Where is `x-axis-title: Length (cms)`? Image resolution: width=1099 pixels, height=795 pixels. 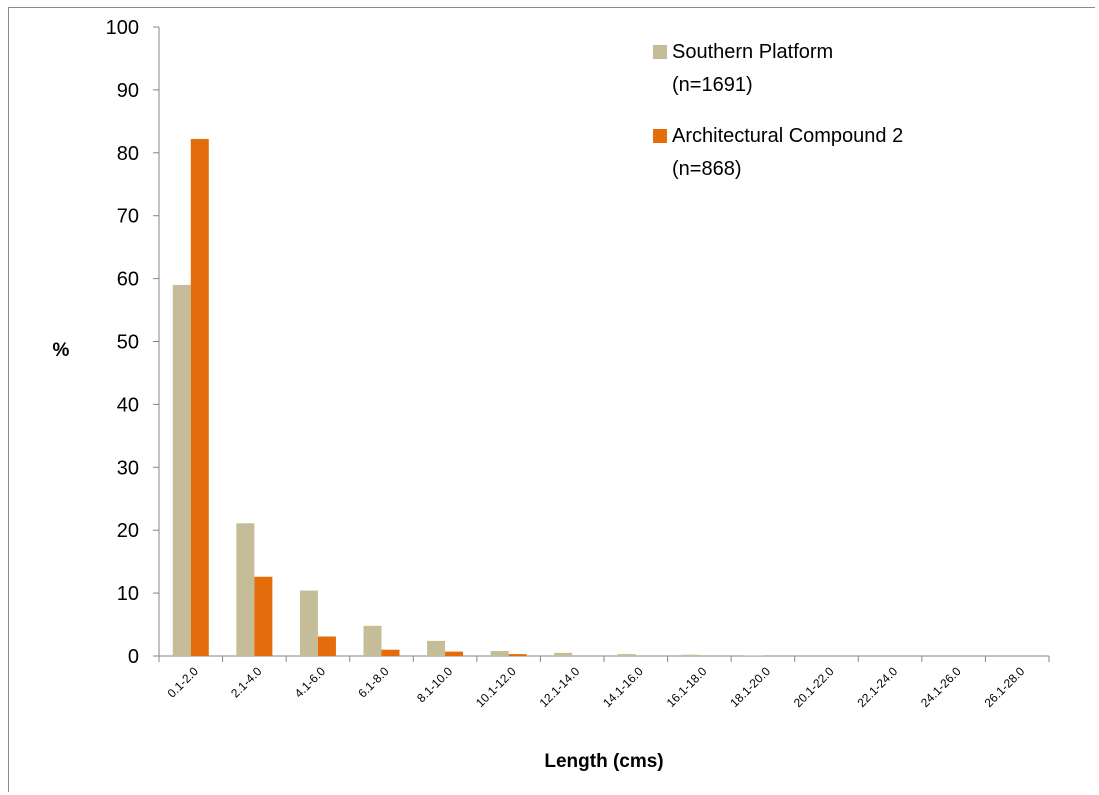
x-axis-title: Length (cms) is located at coordinates (603, 761).